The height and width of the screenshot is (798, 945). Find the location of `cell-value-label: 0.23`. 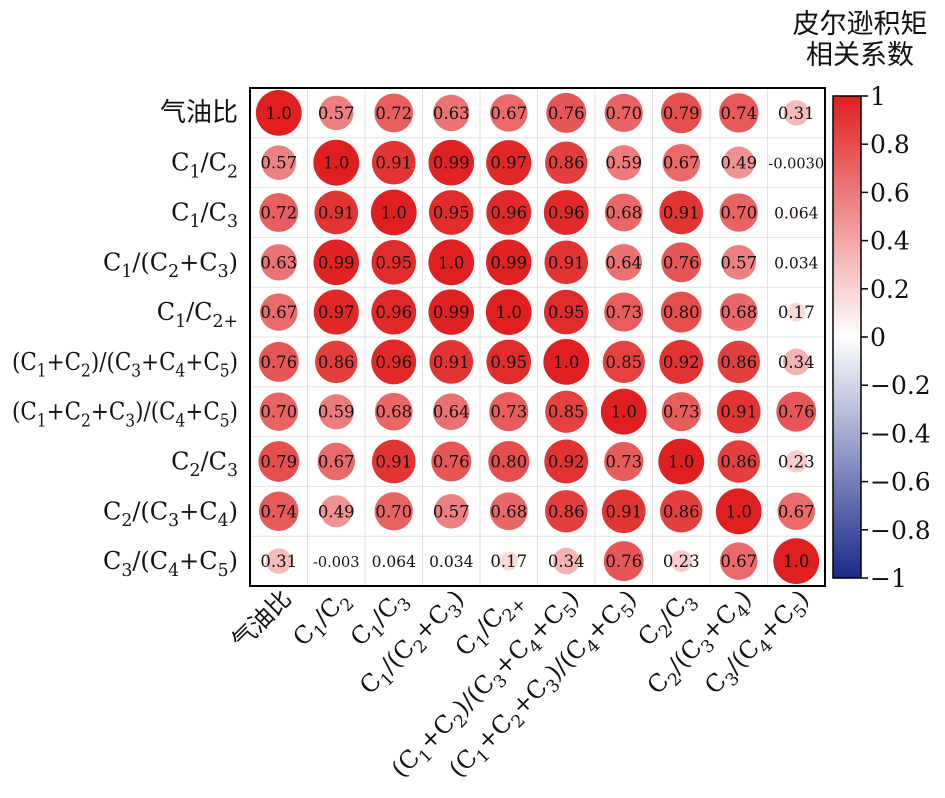

cell-value-label: 0.23 is located at coordinates (796, 462).